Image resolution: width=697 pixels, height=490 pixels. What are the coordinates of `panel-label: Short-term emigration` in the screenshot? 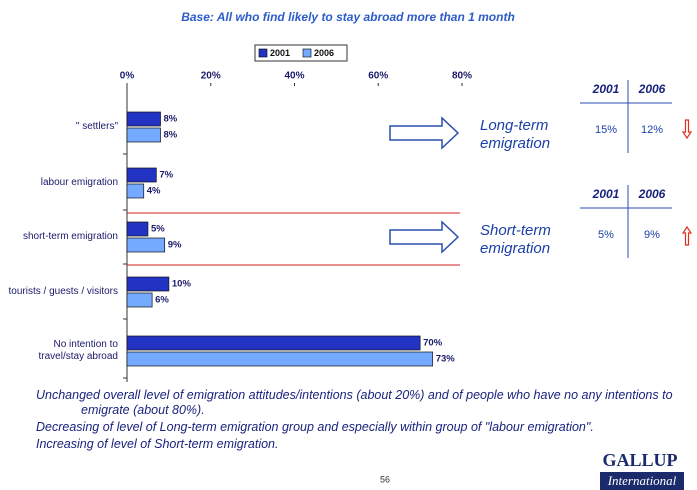 It's located at (515, 239).